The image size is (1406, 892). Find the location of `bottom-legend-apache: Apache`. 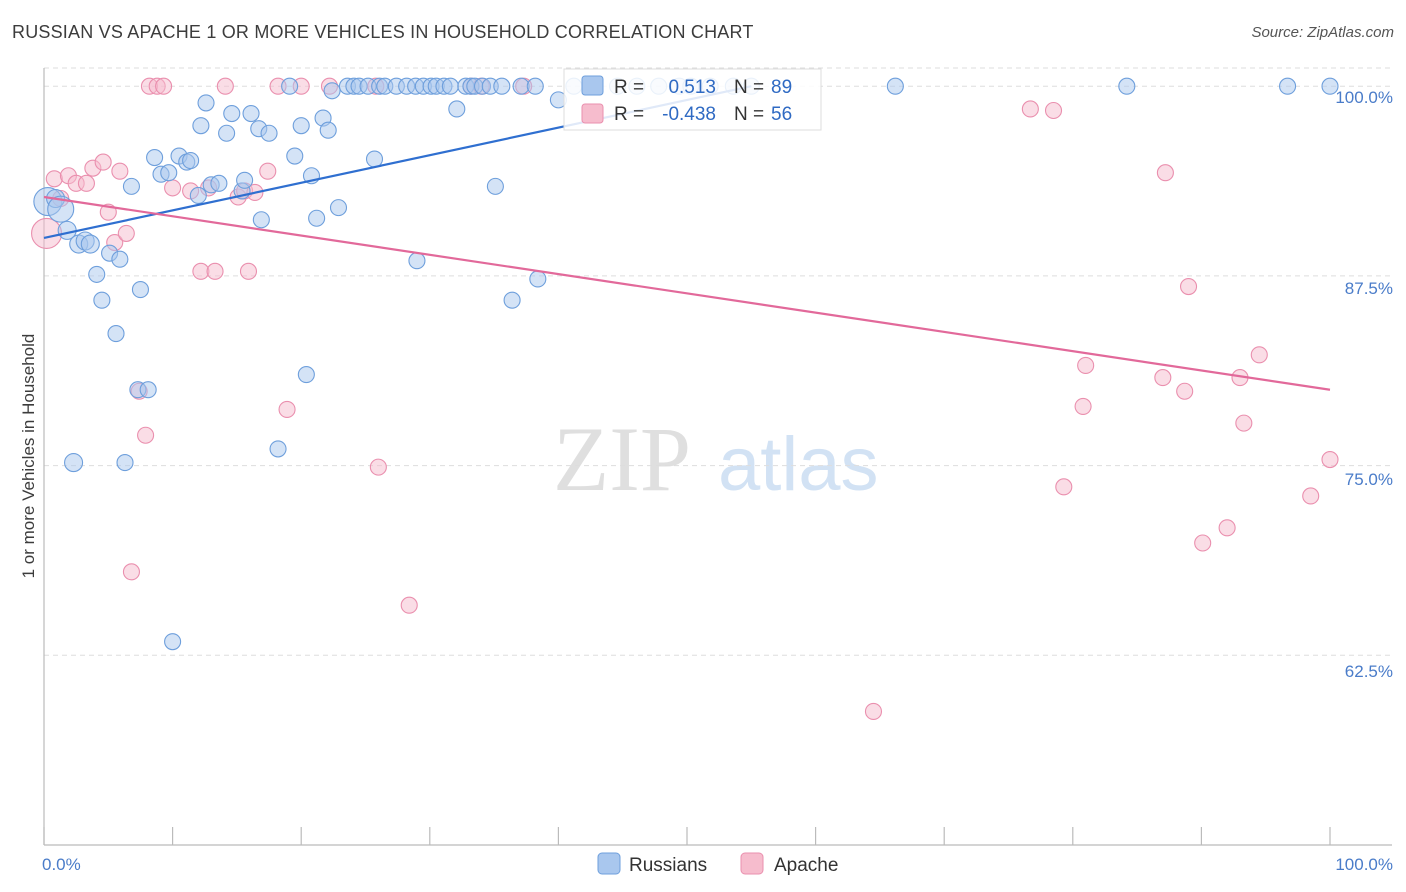

bottom-legend-apache: Apache is located at coordinates (806, 865).